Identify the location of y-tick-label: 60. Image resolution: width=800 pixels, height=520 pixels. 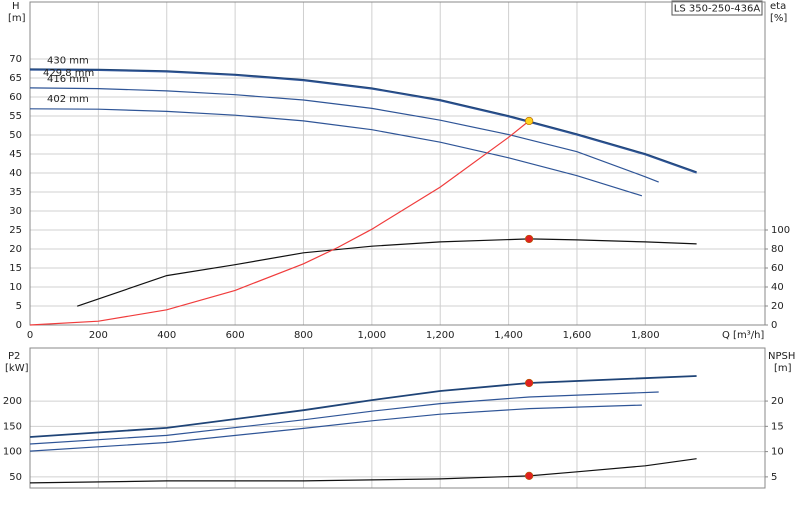
(15, 97).